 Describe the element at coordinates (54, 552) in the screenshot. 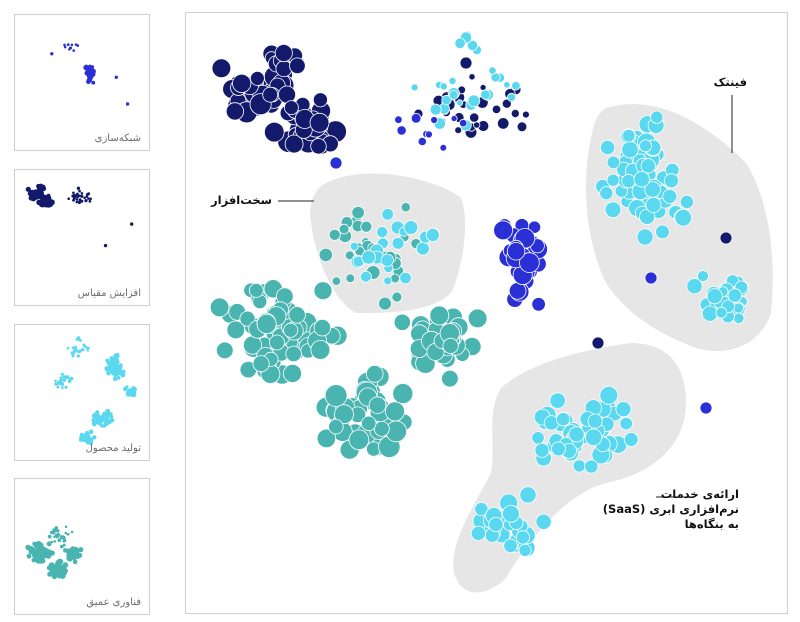

I see `panel-deeptech-plot` at that location.